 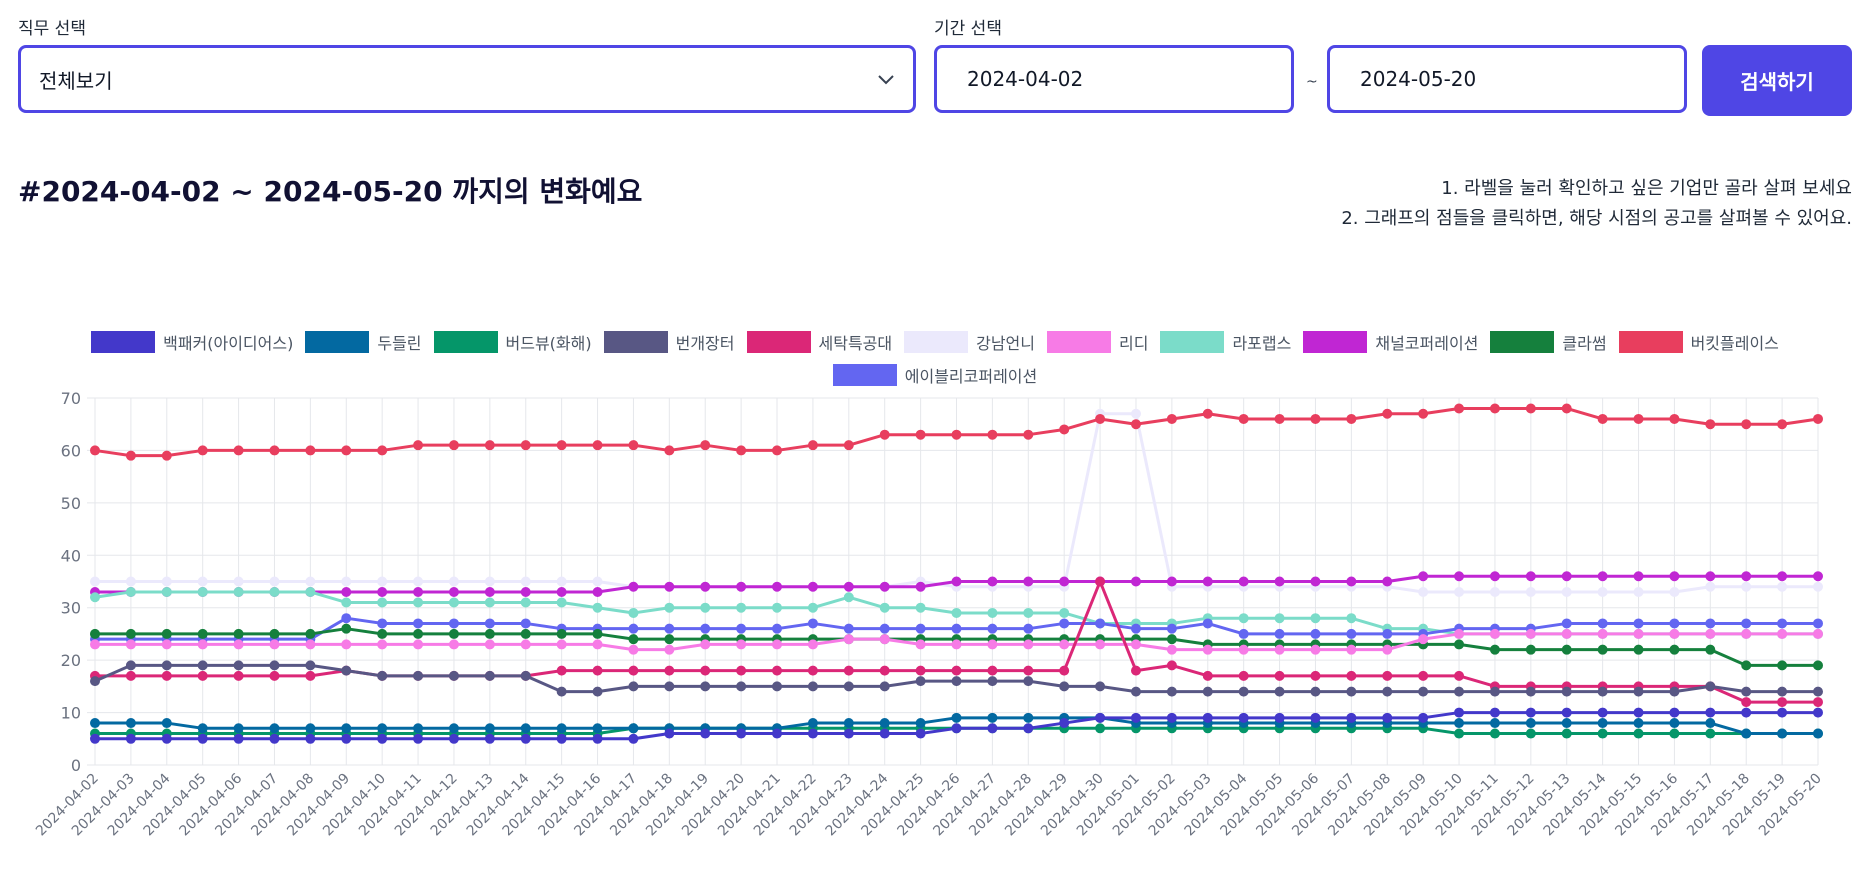 I want to click on legend-item: 채널코퍼레이션, so click(x=1390, y=342).